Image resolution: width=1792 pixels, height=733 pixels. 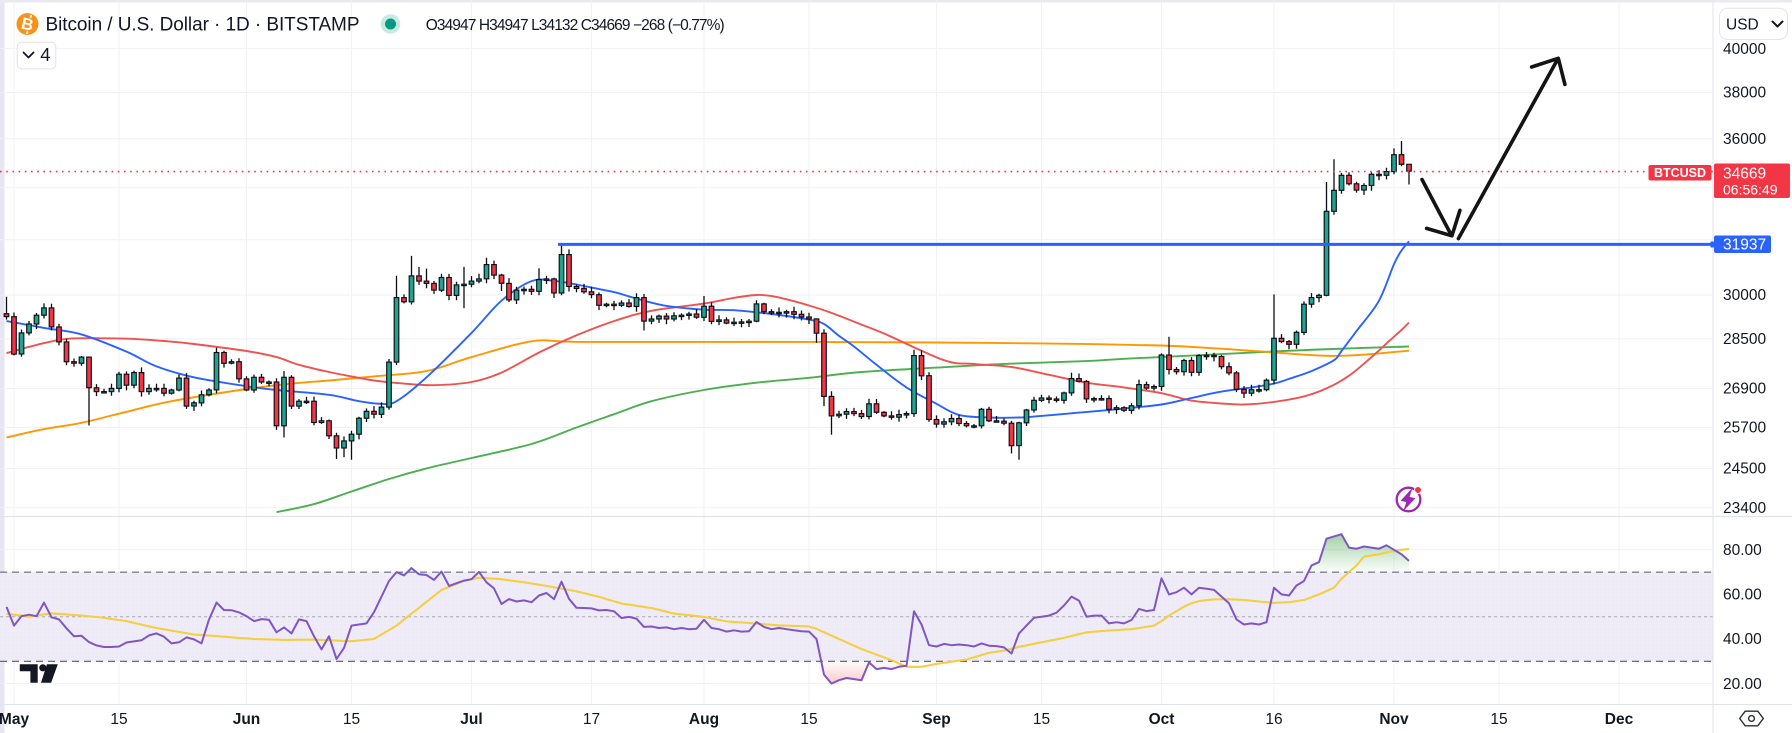 I want to click on svg-text: 20.00, so click(x=1742, y=684).